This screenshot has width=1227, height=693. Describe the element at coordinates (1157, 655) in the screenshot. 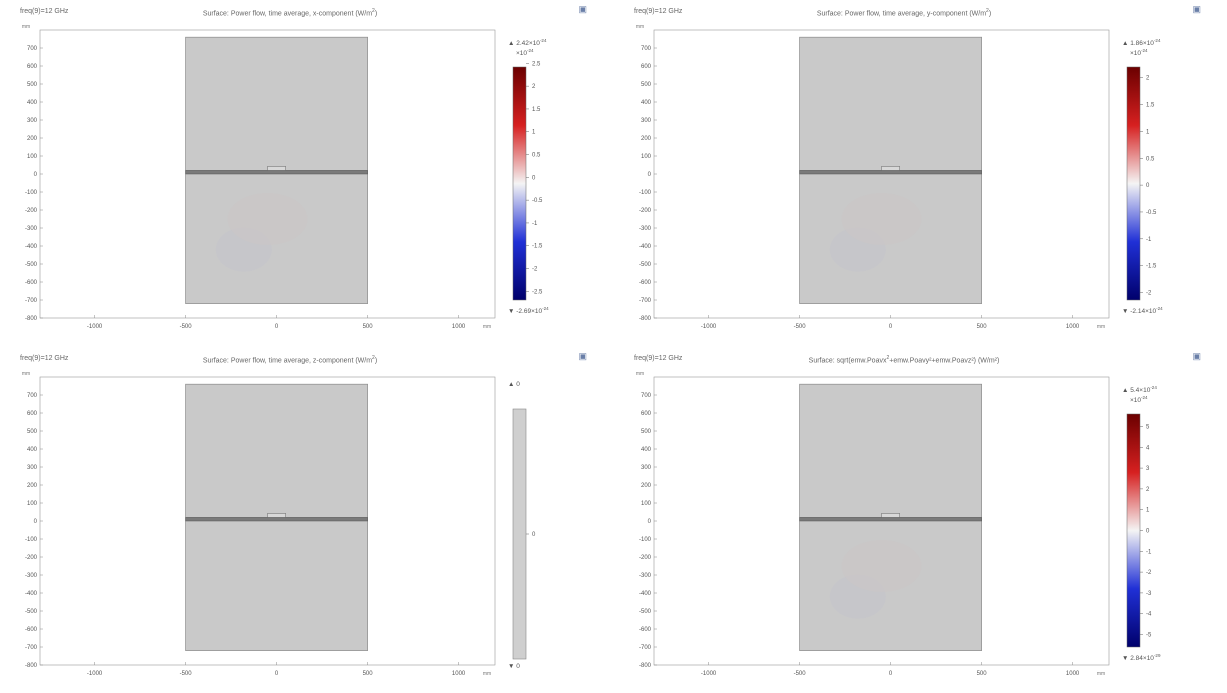

I see `colorbar-min-exp: -29` at that location.